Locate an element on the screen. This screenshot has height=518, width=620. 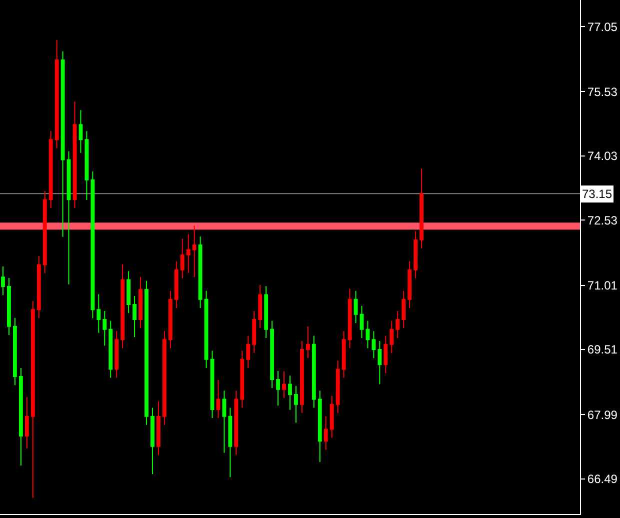
y-tick-label: 67.99 is located at coordinates (602, 415).